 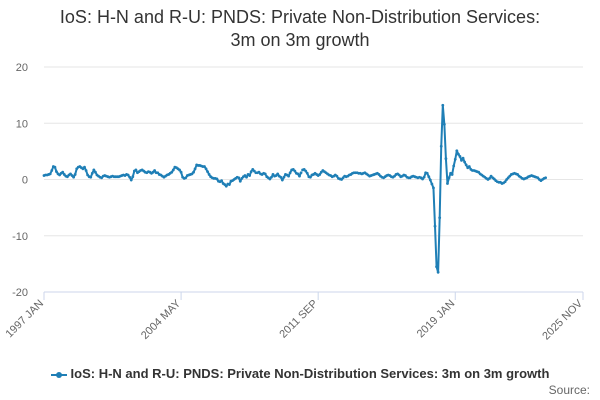 I want to click on series-line, so click(x=473, y=189).